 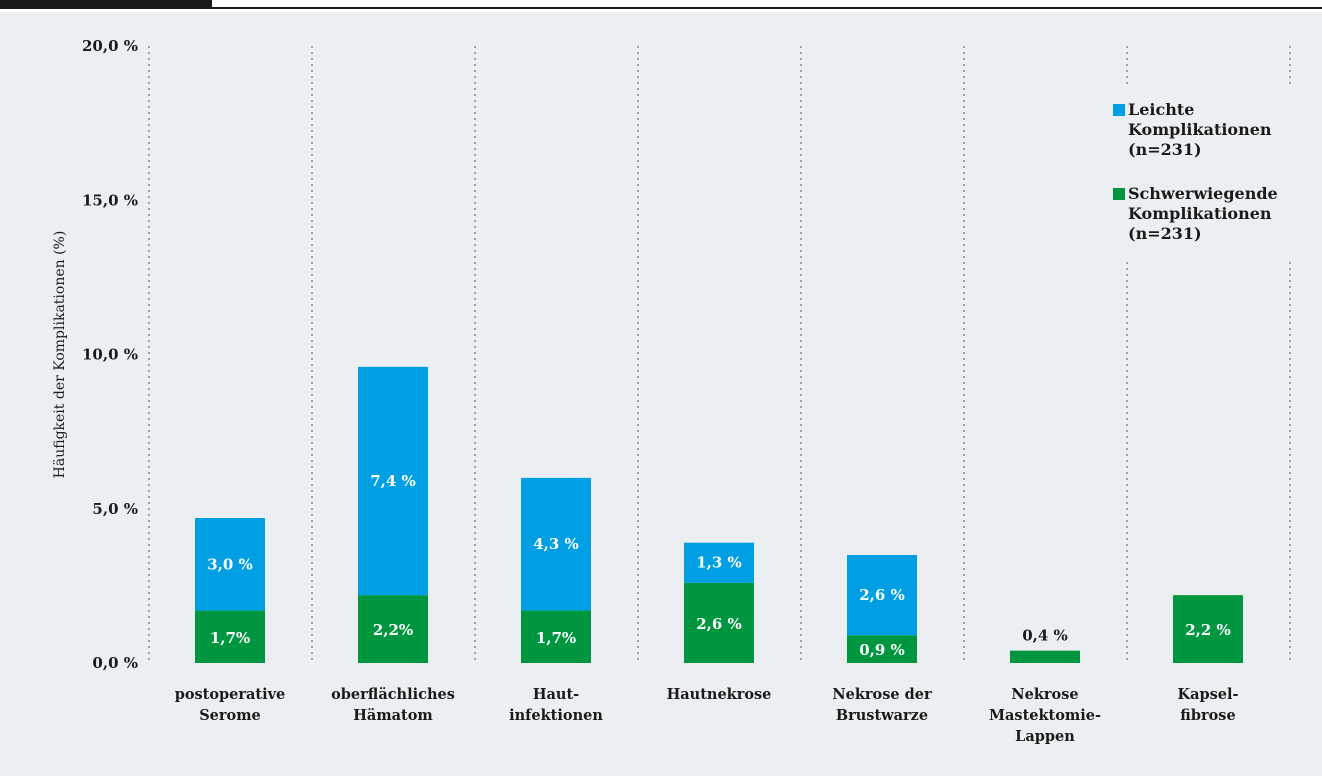 I want to click on category-label: Hautnekrose, so click(x=719, y=694).